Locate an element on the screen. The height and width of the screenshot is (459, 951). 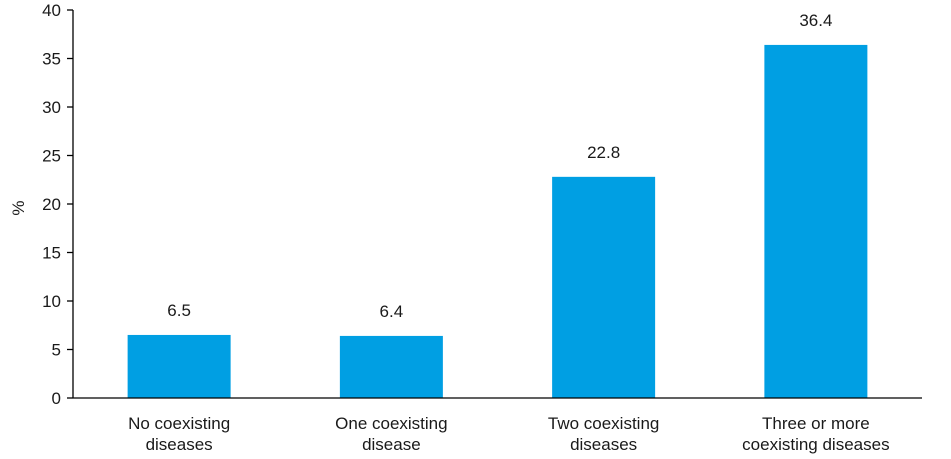
y-tick-label: 10 is located at coordinates (51, 301).